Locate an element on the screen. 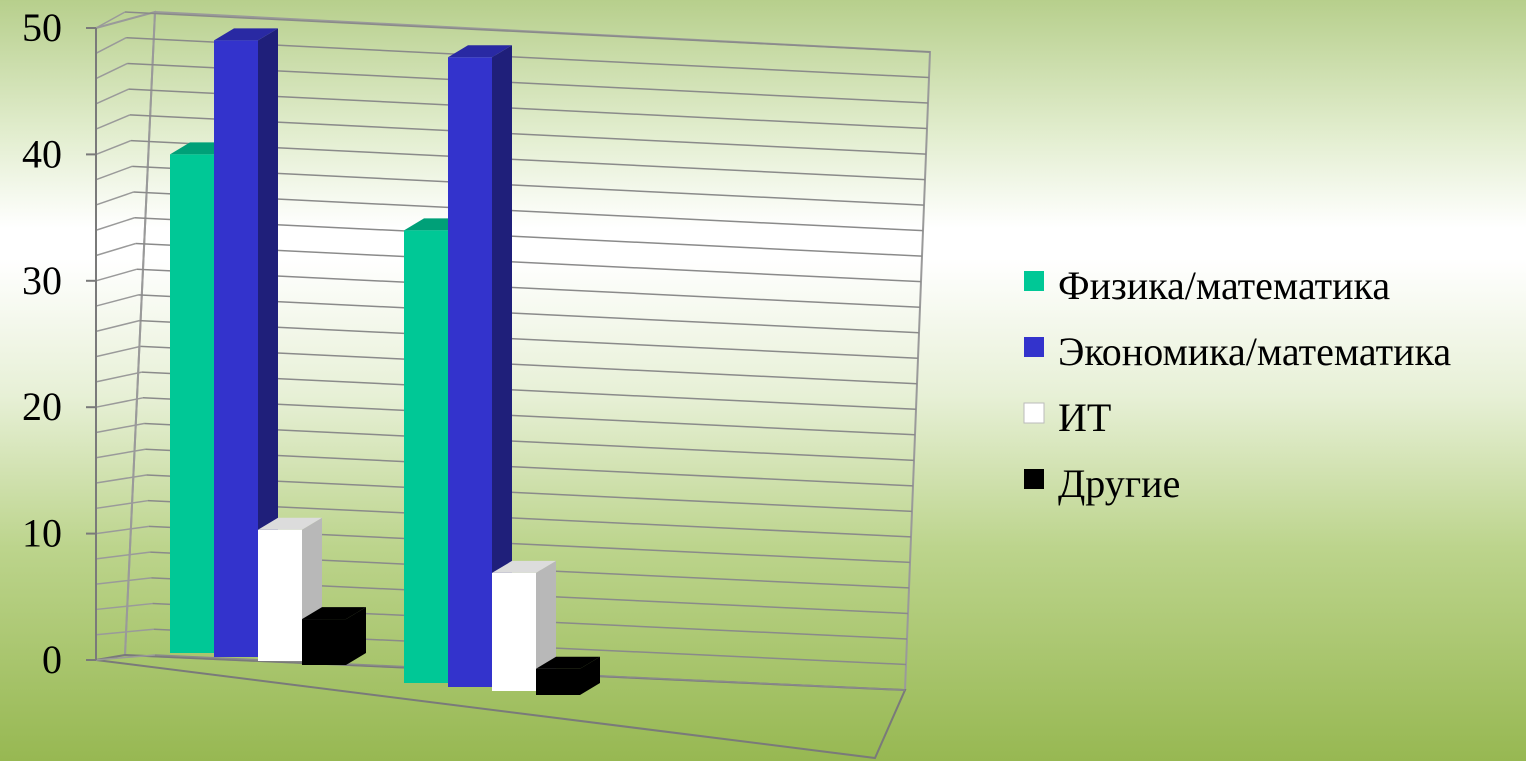  legend-item: ИТ is located at coordinates (1067, 417).